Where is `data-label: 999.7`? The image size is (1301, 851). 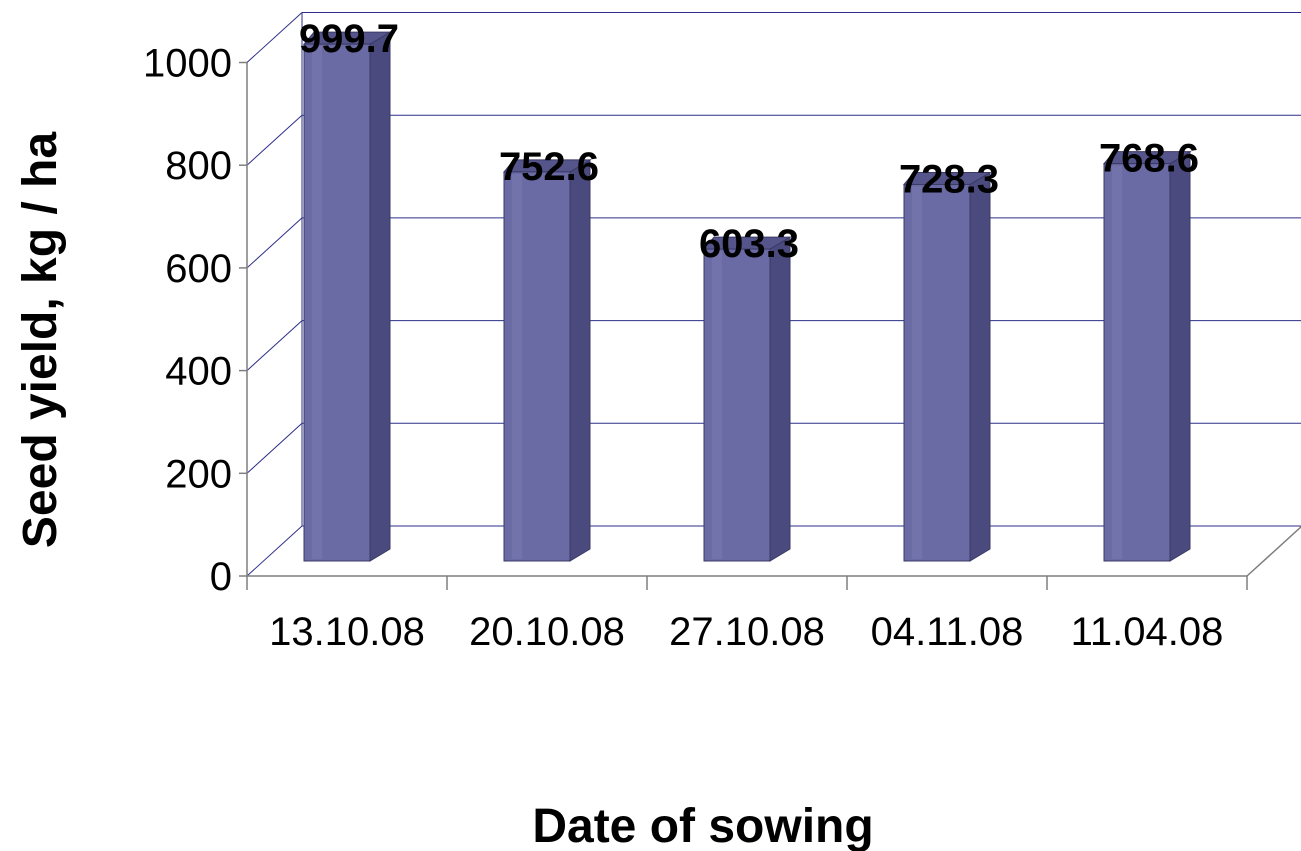 data-label: 999.7 is located at coordinates (349, 39).